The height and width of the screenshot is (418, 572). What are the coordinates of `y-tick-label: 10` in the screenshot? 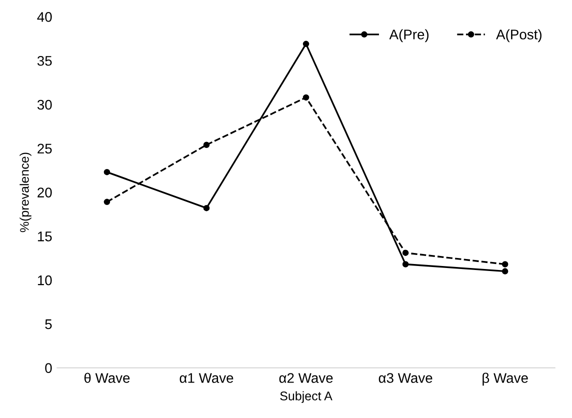 It's located at (45, 280).